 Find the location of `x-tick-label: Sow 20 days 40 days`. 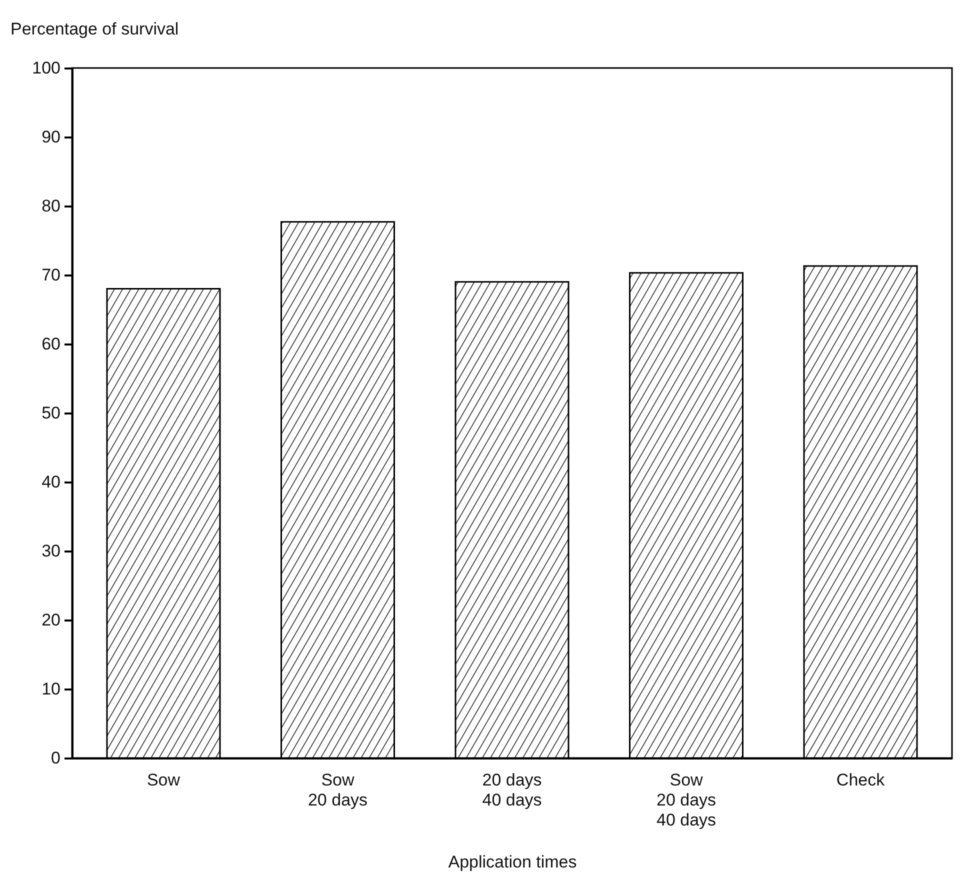

x-tick-label: Sow 20 days 40 days is located at coordinates (686, 800).